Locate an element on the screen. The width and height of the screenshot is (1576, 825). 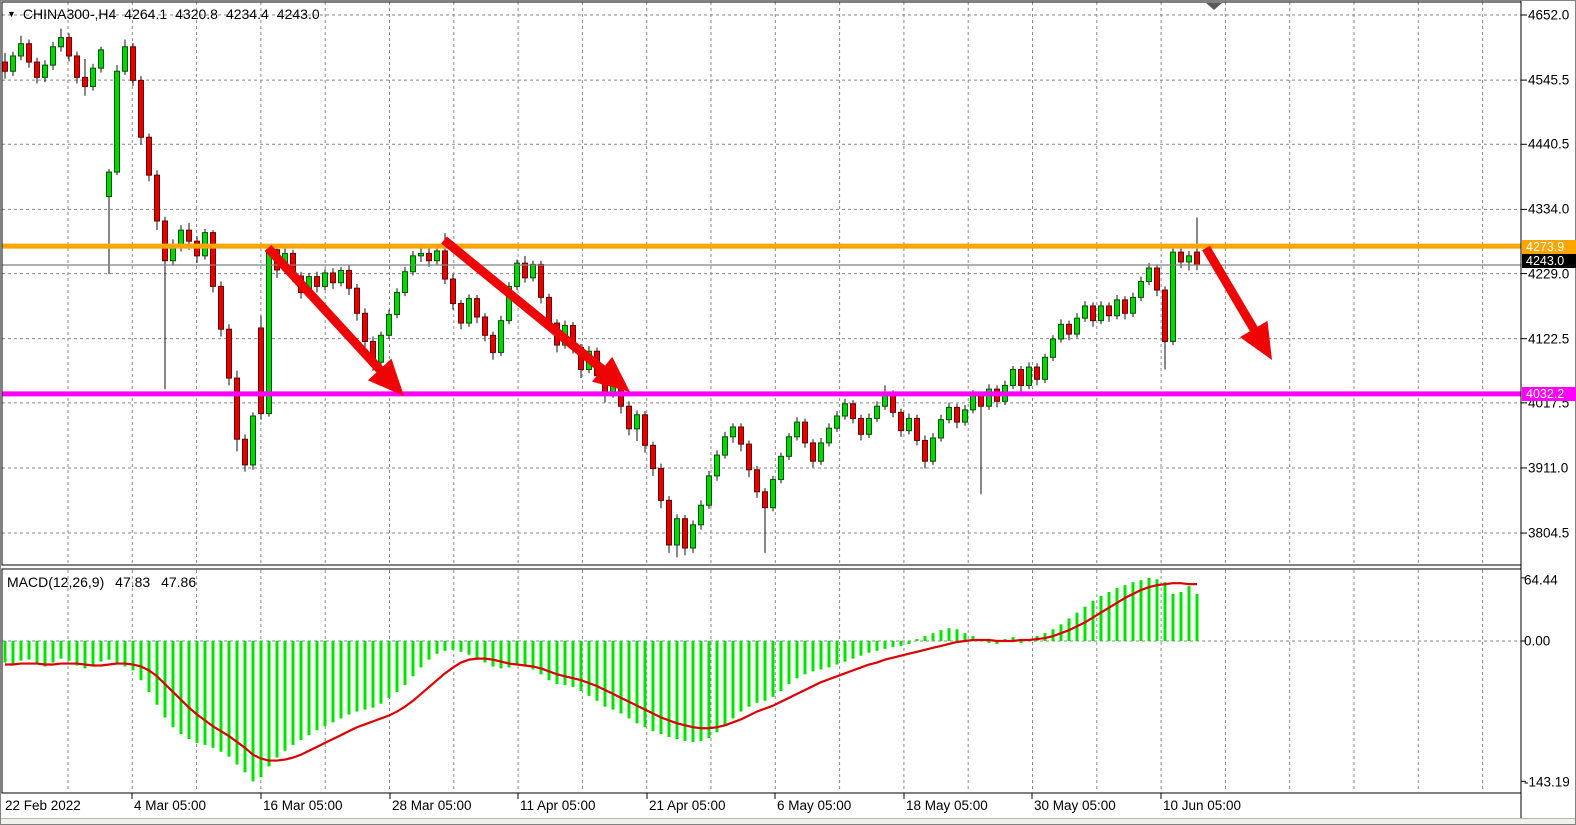
price-axis-label: 4122.5 is located at coordinates (1549, 339).